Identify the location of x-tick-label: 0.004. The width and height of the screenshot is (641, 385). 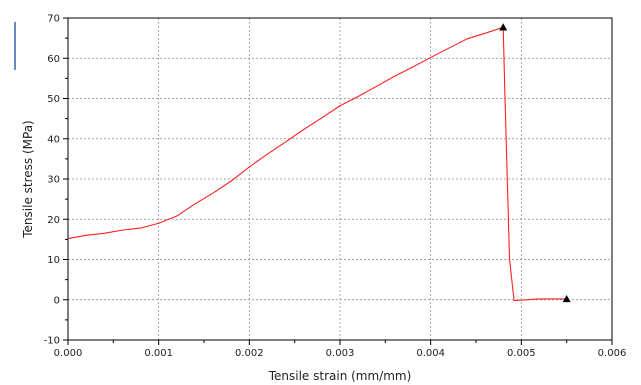
(430, 353).